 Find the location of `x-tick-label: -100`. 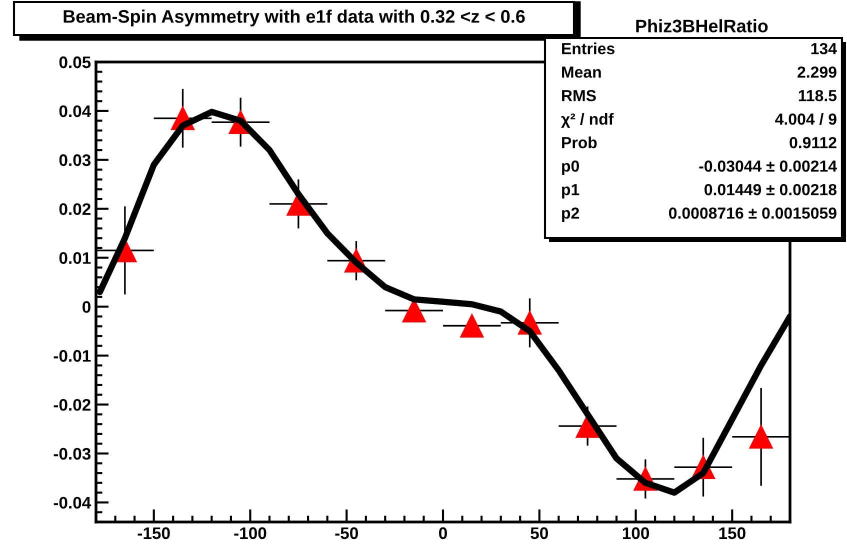

x-tick-label: -100 is located at coordinates (250, 533).